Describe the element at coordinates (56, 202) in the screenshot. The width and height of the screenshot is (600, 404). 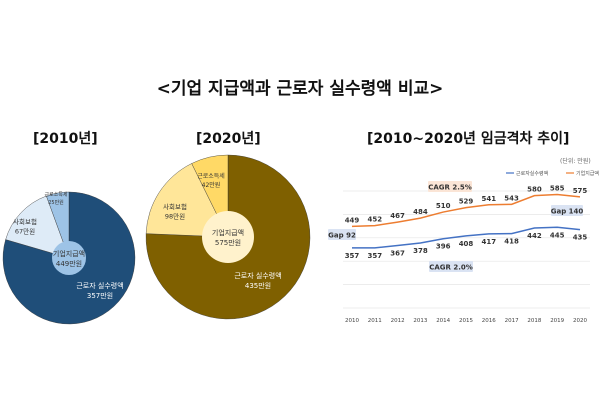
I see `slice-value: 25만원` at that location.